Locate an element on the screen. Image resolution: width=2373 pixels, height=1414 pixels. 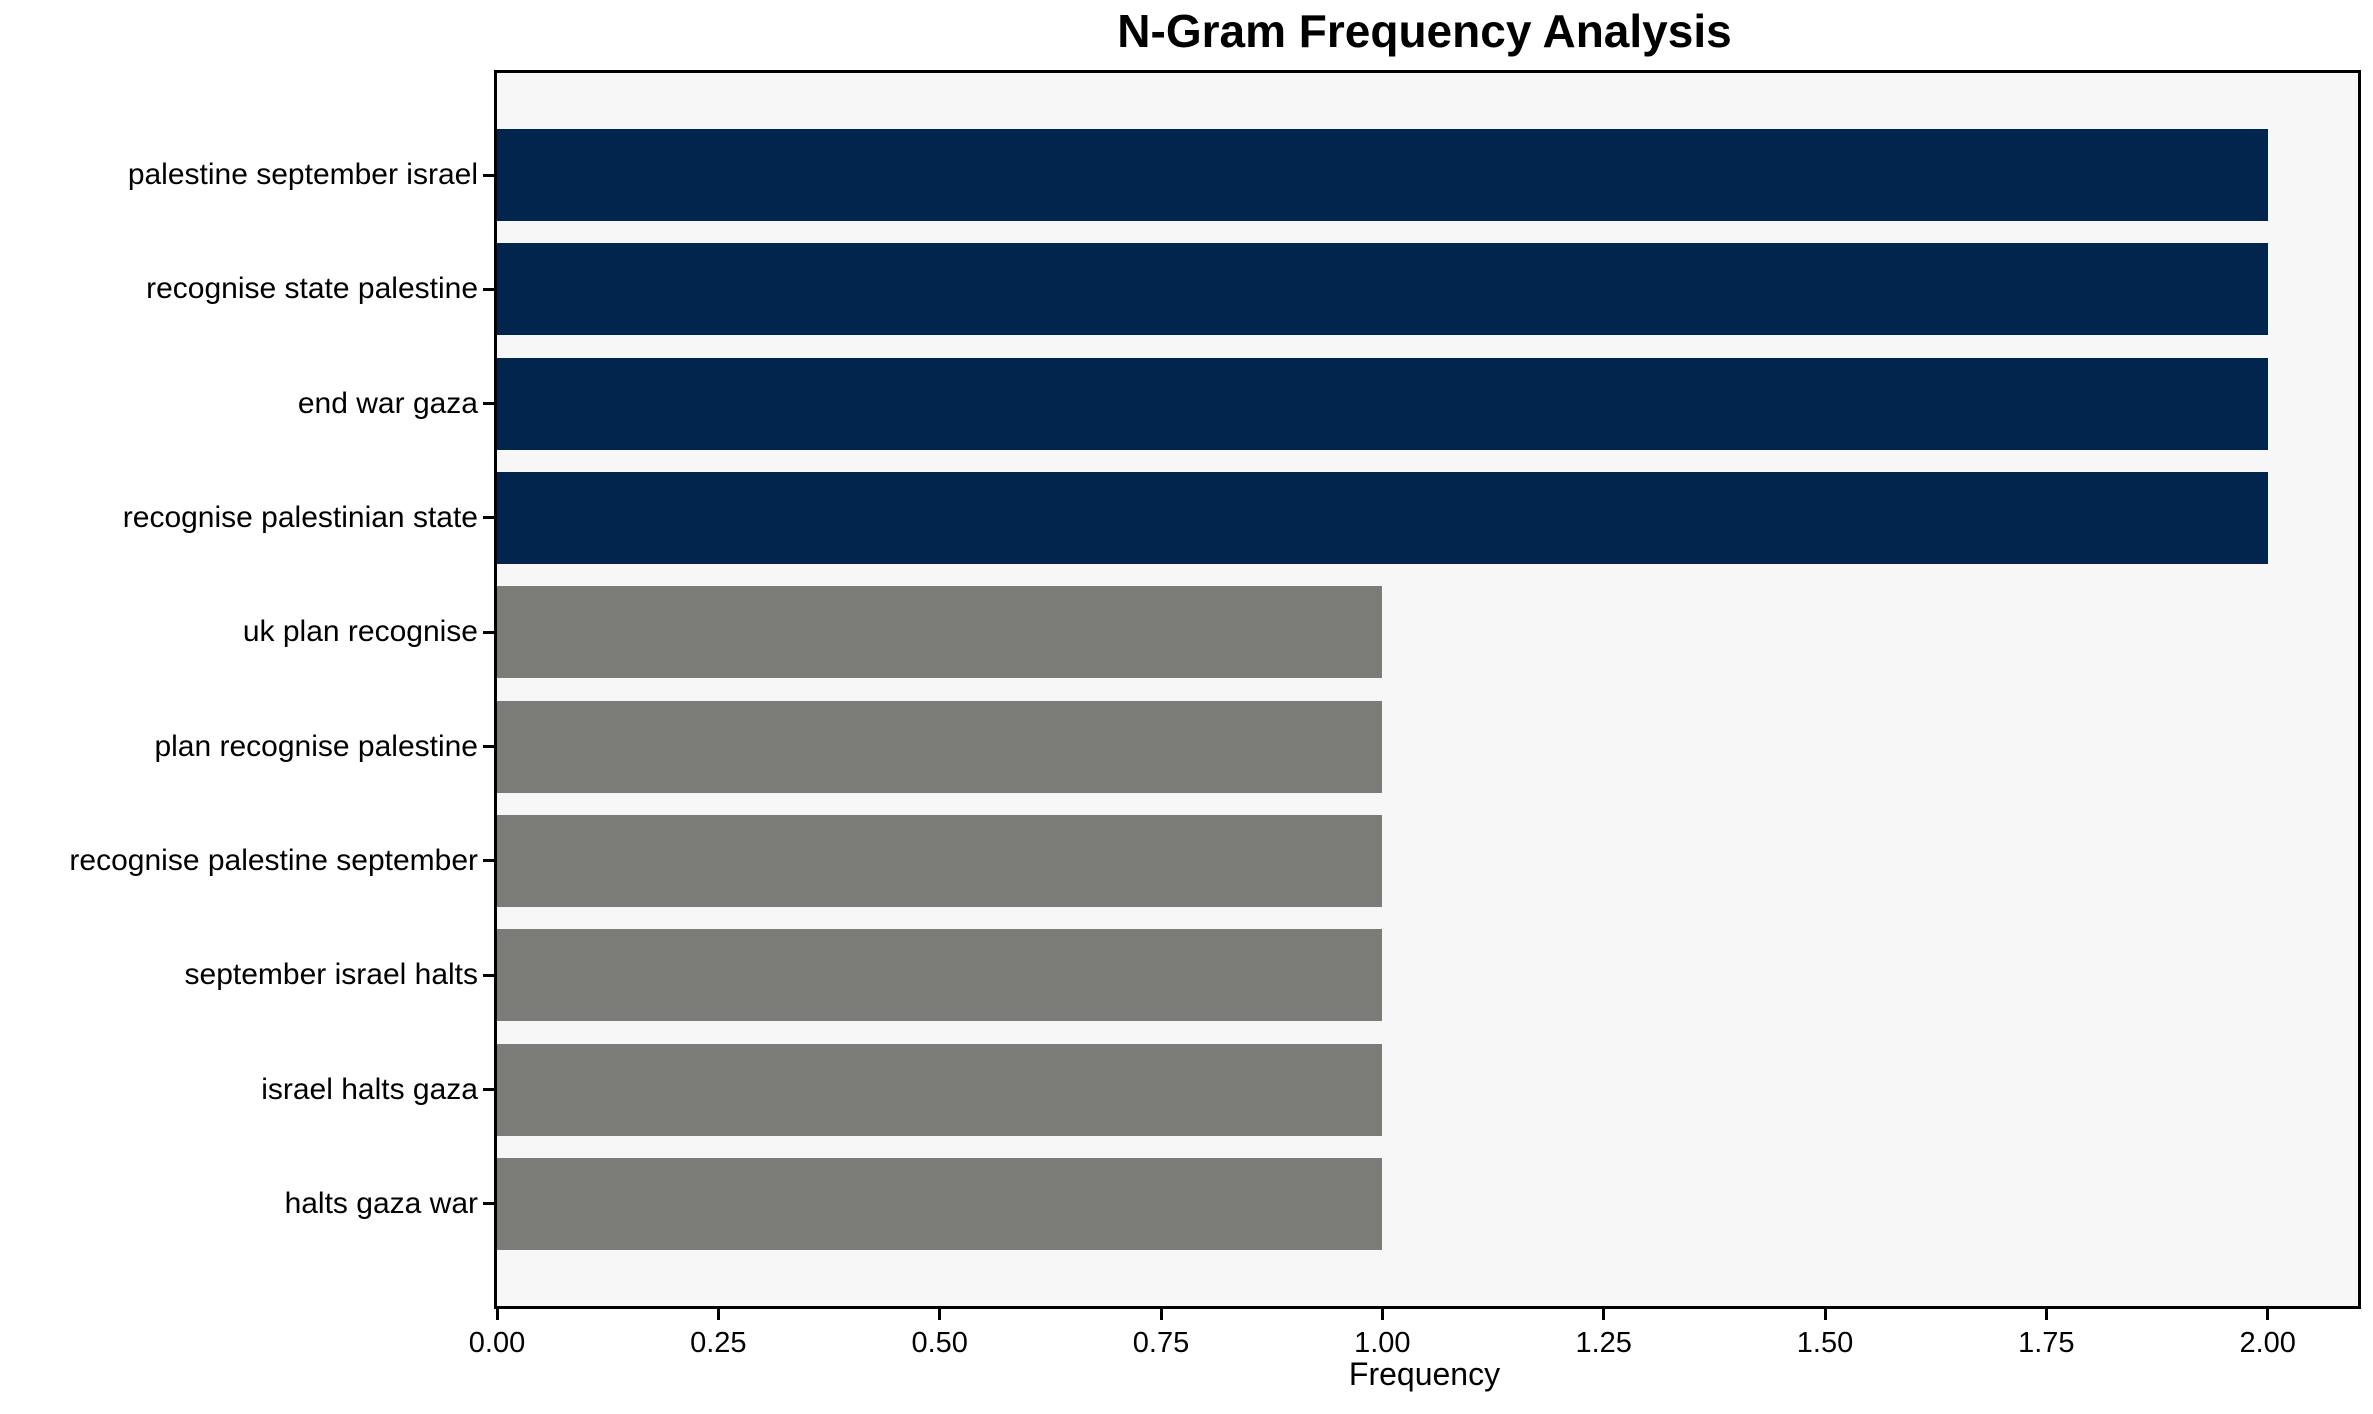
y-tick-label: recognise palestine september is located at coordinates (273, 860).